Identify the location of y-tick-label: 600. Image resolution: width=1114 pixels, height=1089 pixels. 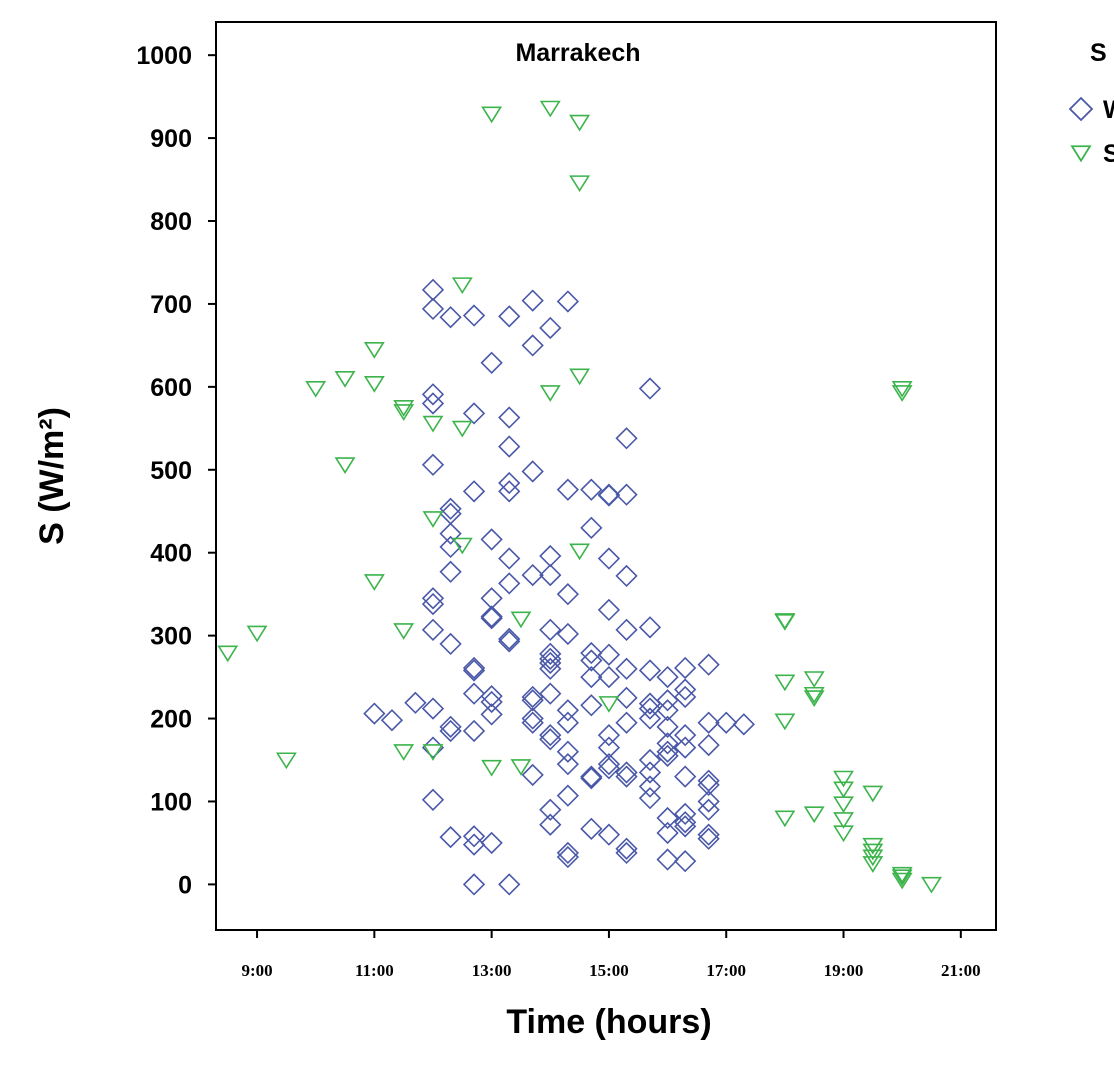
(171, 388).